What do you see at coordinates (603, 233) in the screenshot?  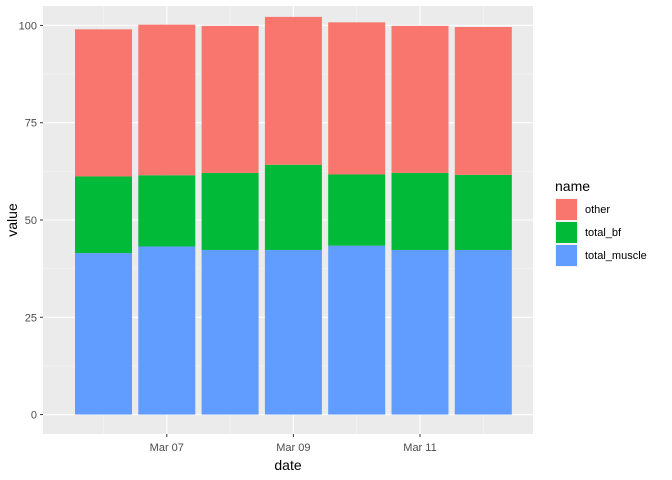 I see `legend-label-total_bf: total_bf` at bounding box center [603, 233].